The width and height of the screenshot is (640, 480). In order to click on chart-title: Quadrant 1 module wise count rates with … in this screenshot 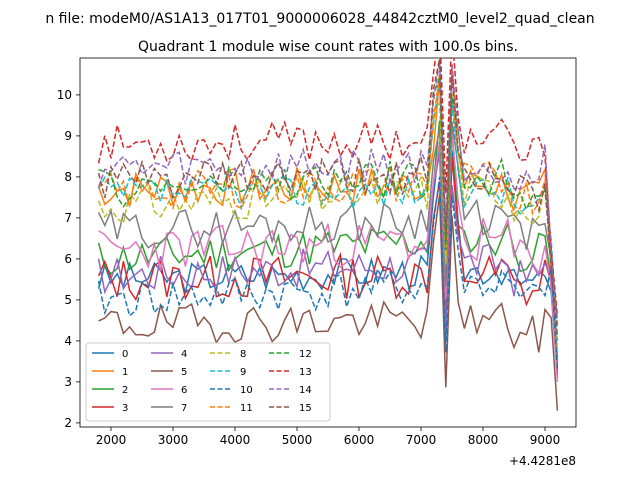, I will do `click(328, 47)`.